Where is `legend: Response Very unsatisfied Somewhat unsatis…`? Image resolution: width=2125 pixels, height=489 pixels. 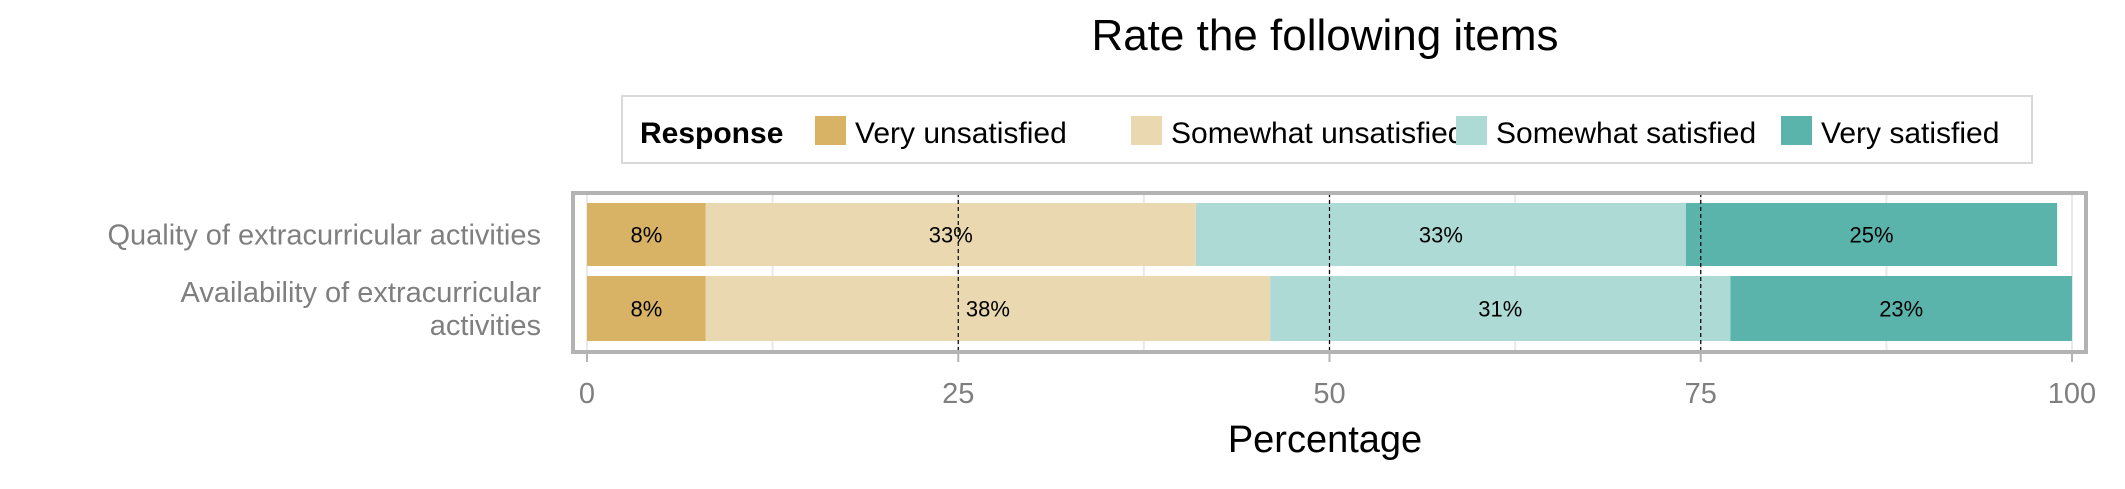 legend: Response Very unsatisfied Somewhat unsatis… is located at coordinates (1327, 129).